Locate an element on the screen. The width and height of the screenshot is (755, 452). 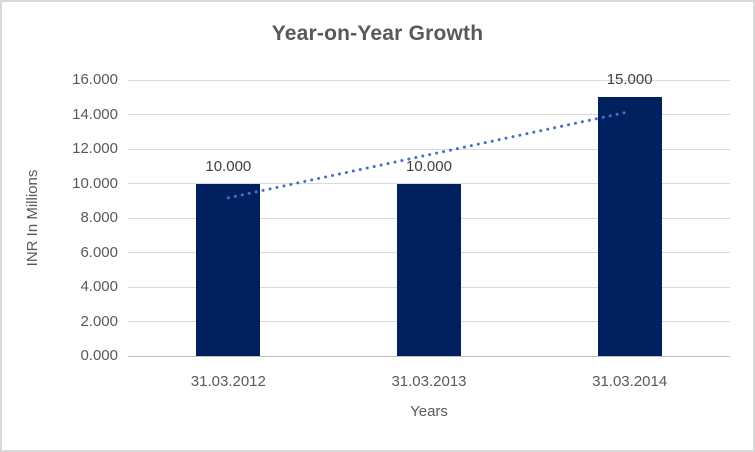
chart-title: Year-on-Year Growth is located at coordinates (377, 33).